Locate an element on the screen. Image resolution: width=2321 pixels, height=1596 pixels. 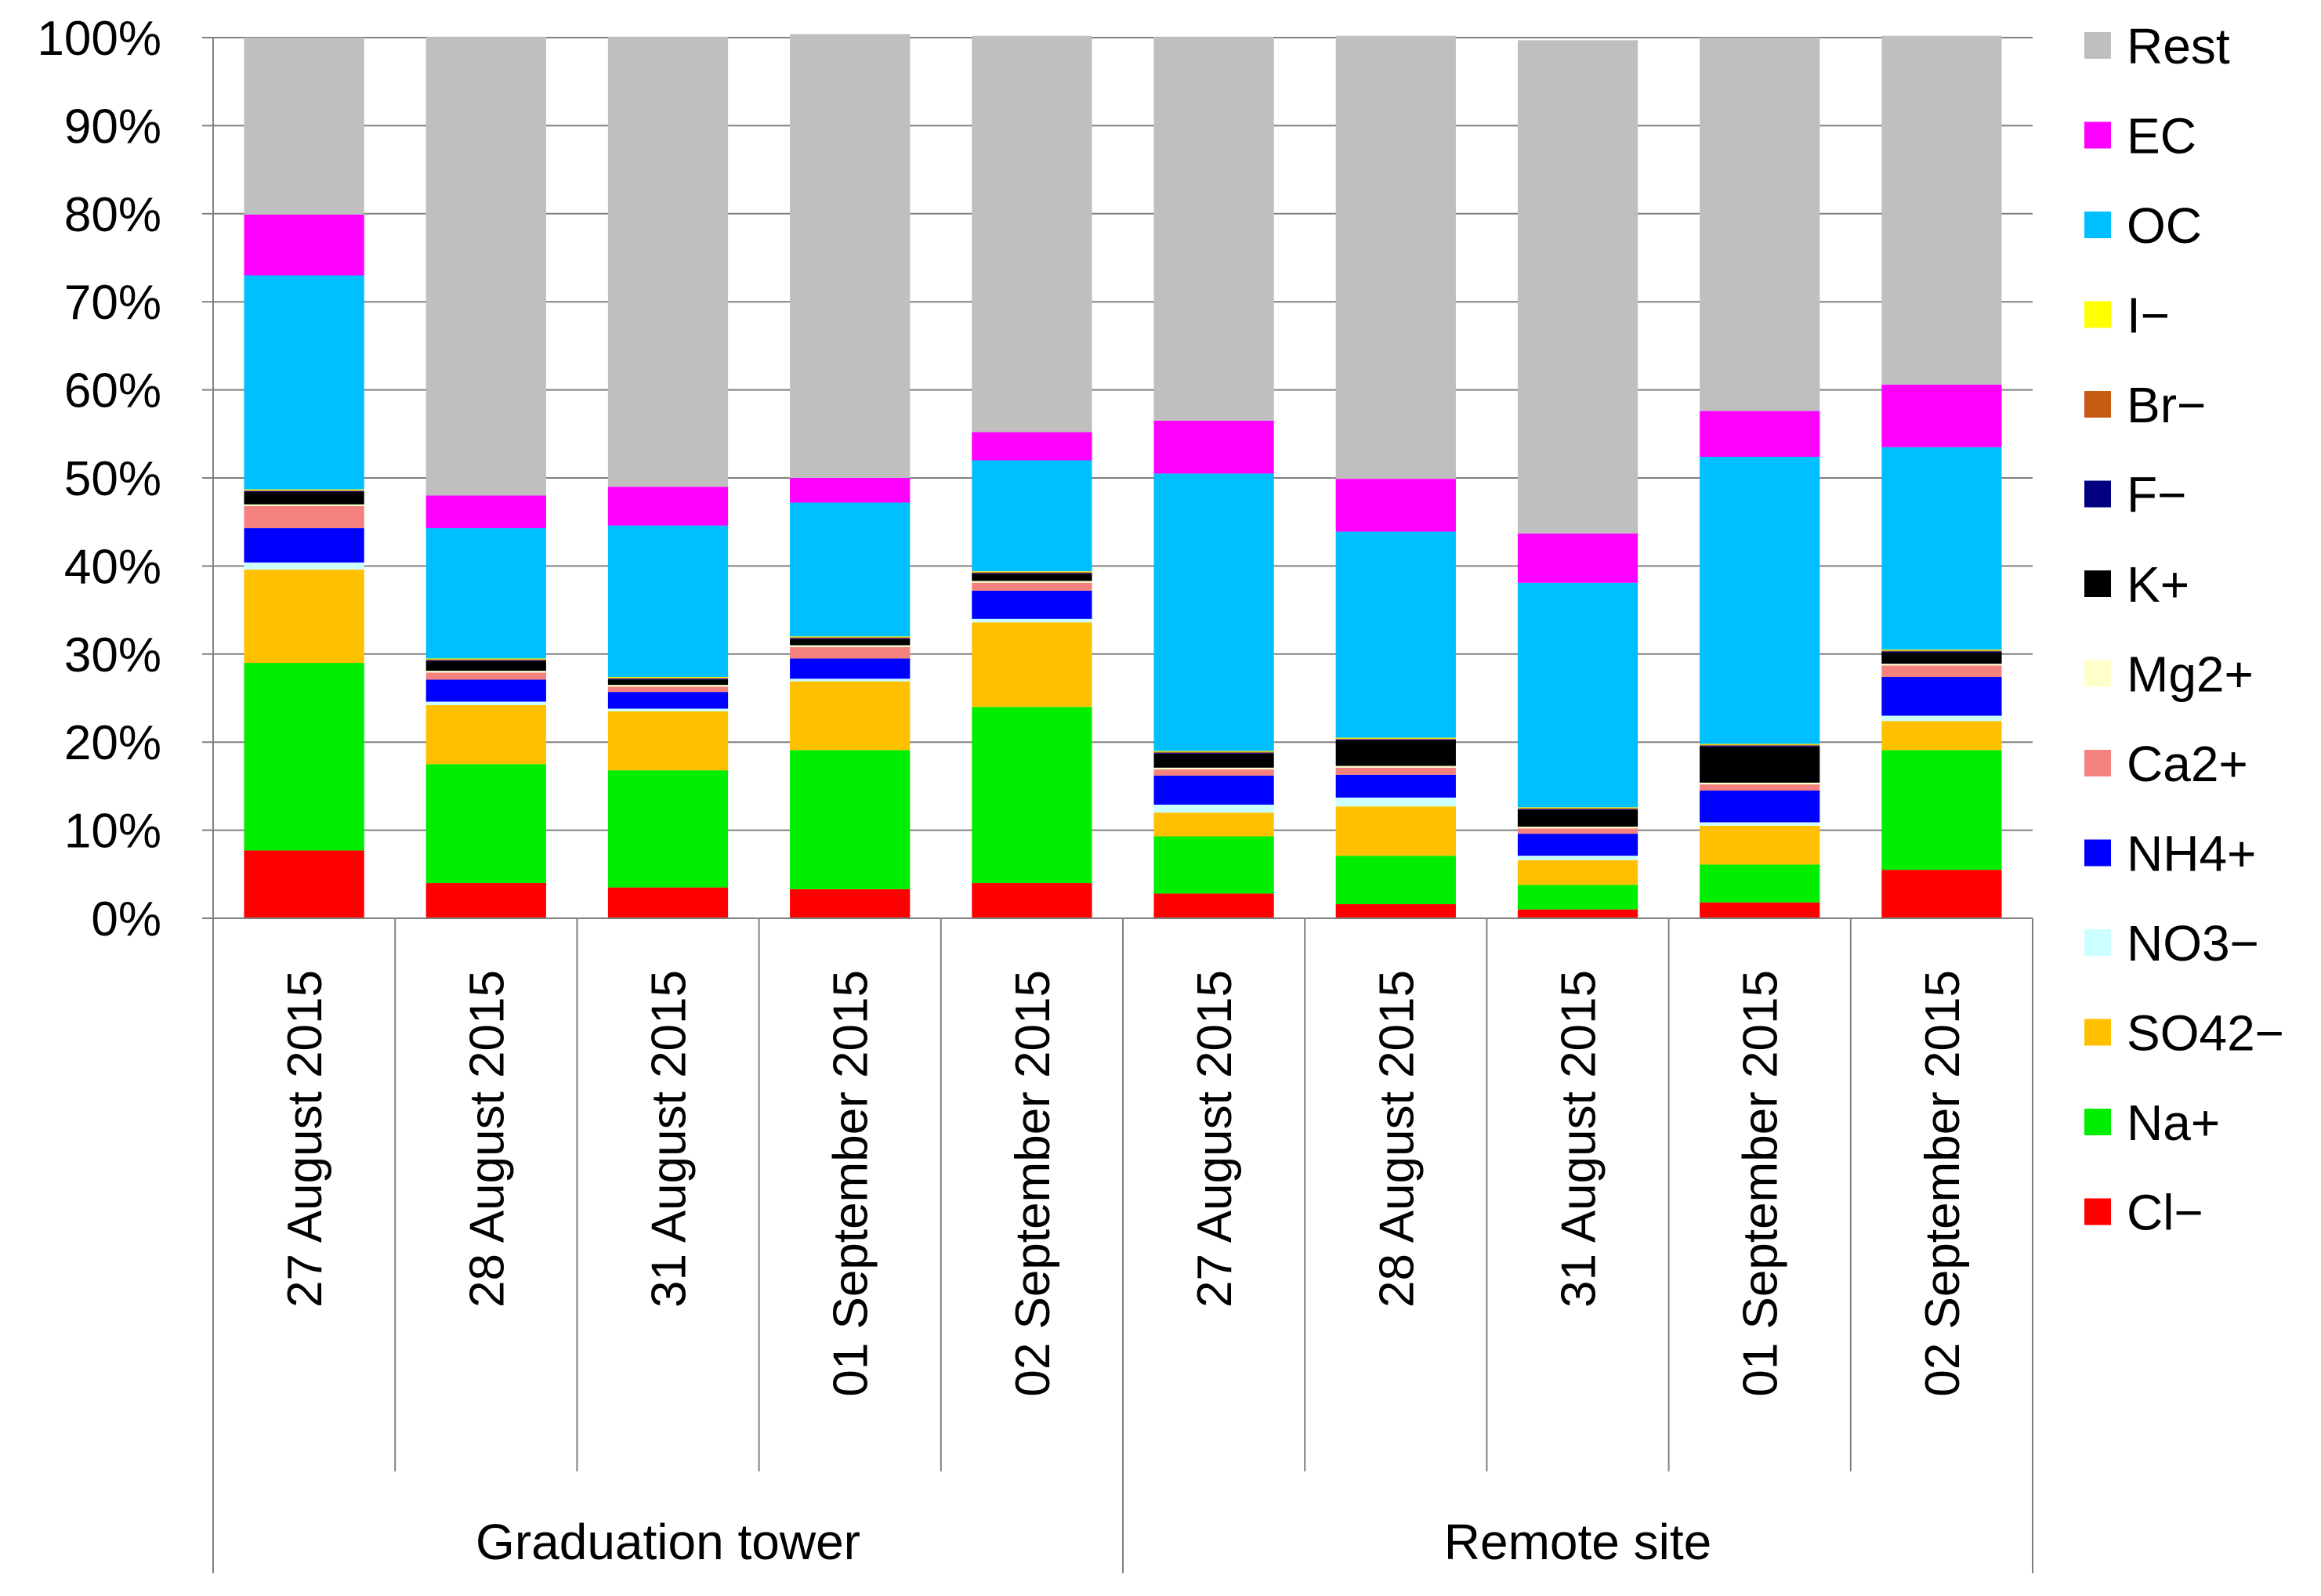
legend-label: NH4+ is located at coordinates (2191, 854).